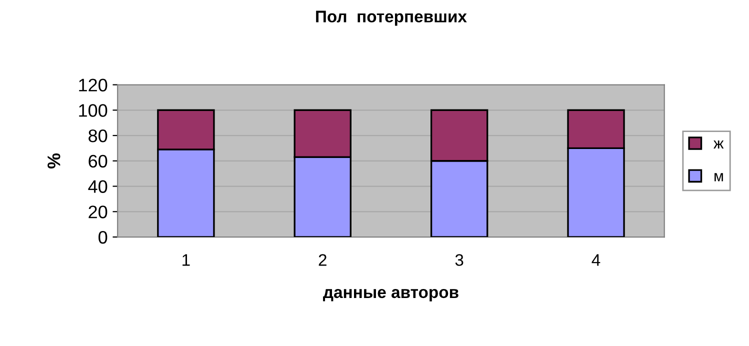 Image resolution: width=749 pixels, height=346 pixels. I want to click on x-tick-label: 3, so click(459, 260).